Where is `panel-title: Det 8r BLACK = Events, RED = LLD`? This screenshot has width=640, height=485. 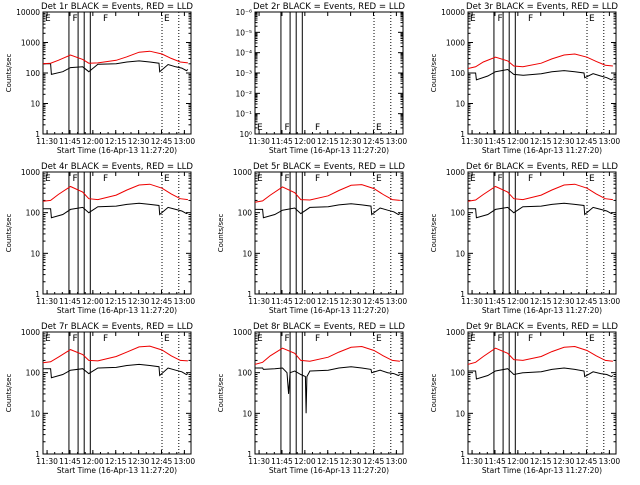 panel-title: Det 8r BLACK = Events, RED = LLD is located at coordinates (329, 327).